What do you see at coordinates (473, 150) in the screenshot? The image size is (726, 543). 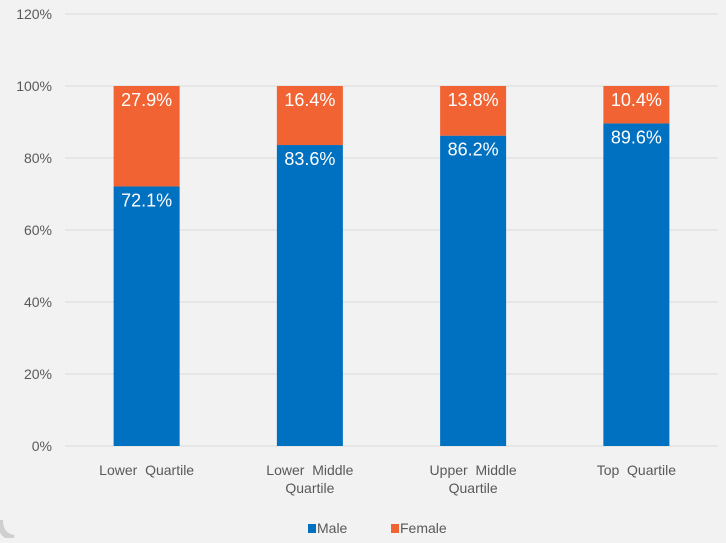 I see `data-label: 86.2%` at bounding box center [473, 150].